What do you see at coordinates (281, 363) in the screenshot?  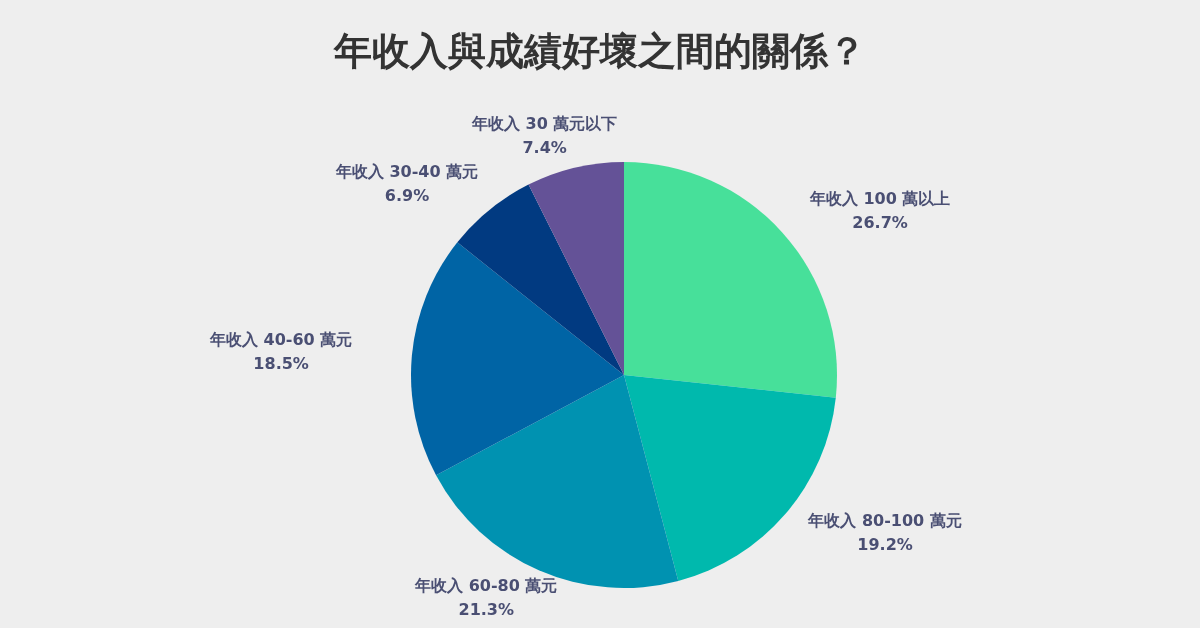 I see `data-label: 18.5%` at bounding box center [281, 363].